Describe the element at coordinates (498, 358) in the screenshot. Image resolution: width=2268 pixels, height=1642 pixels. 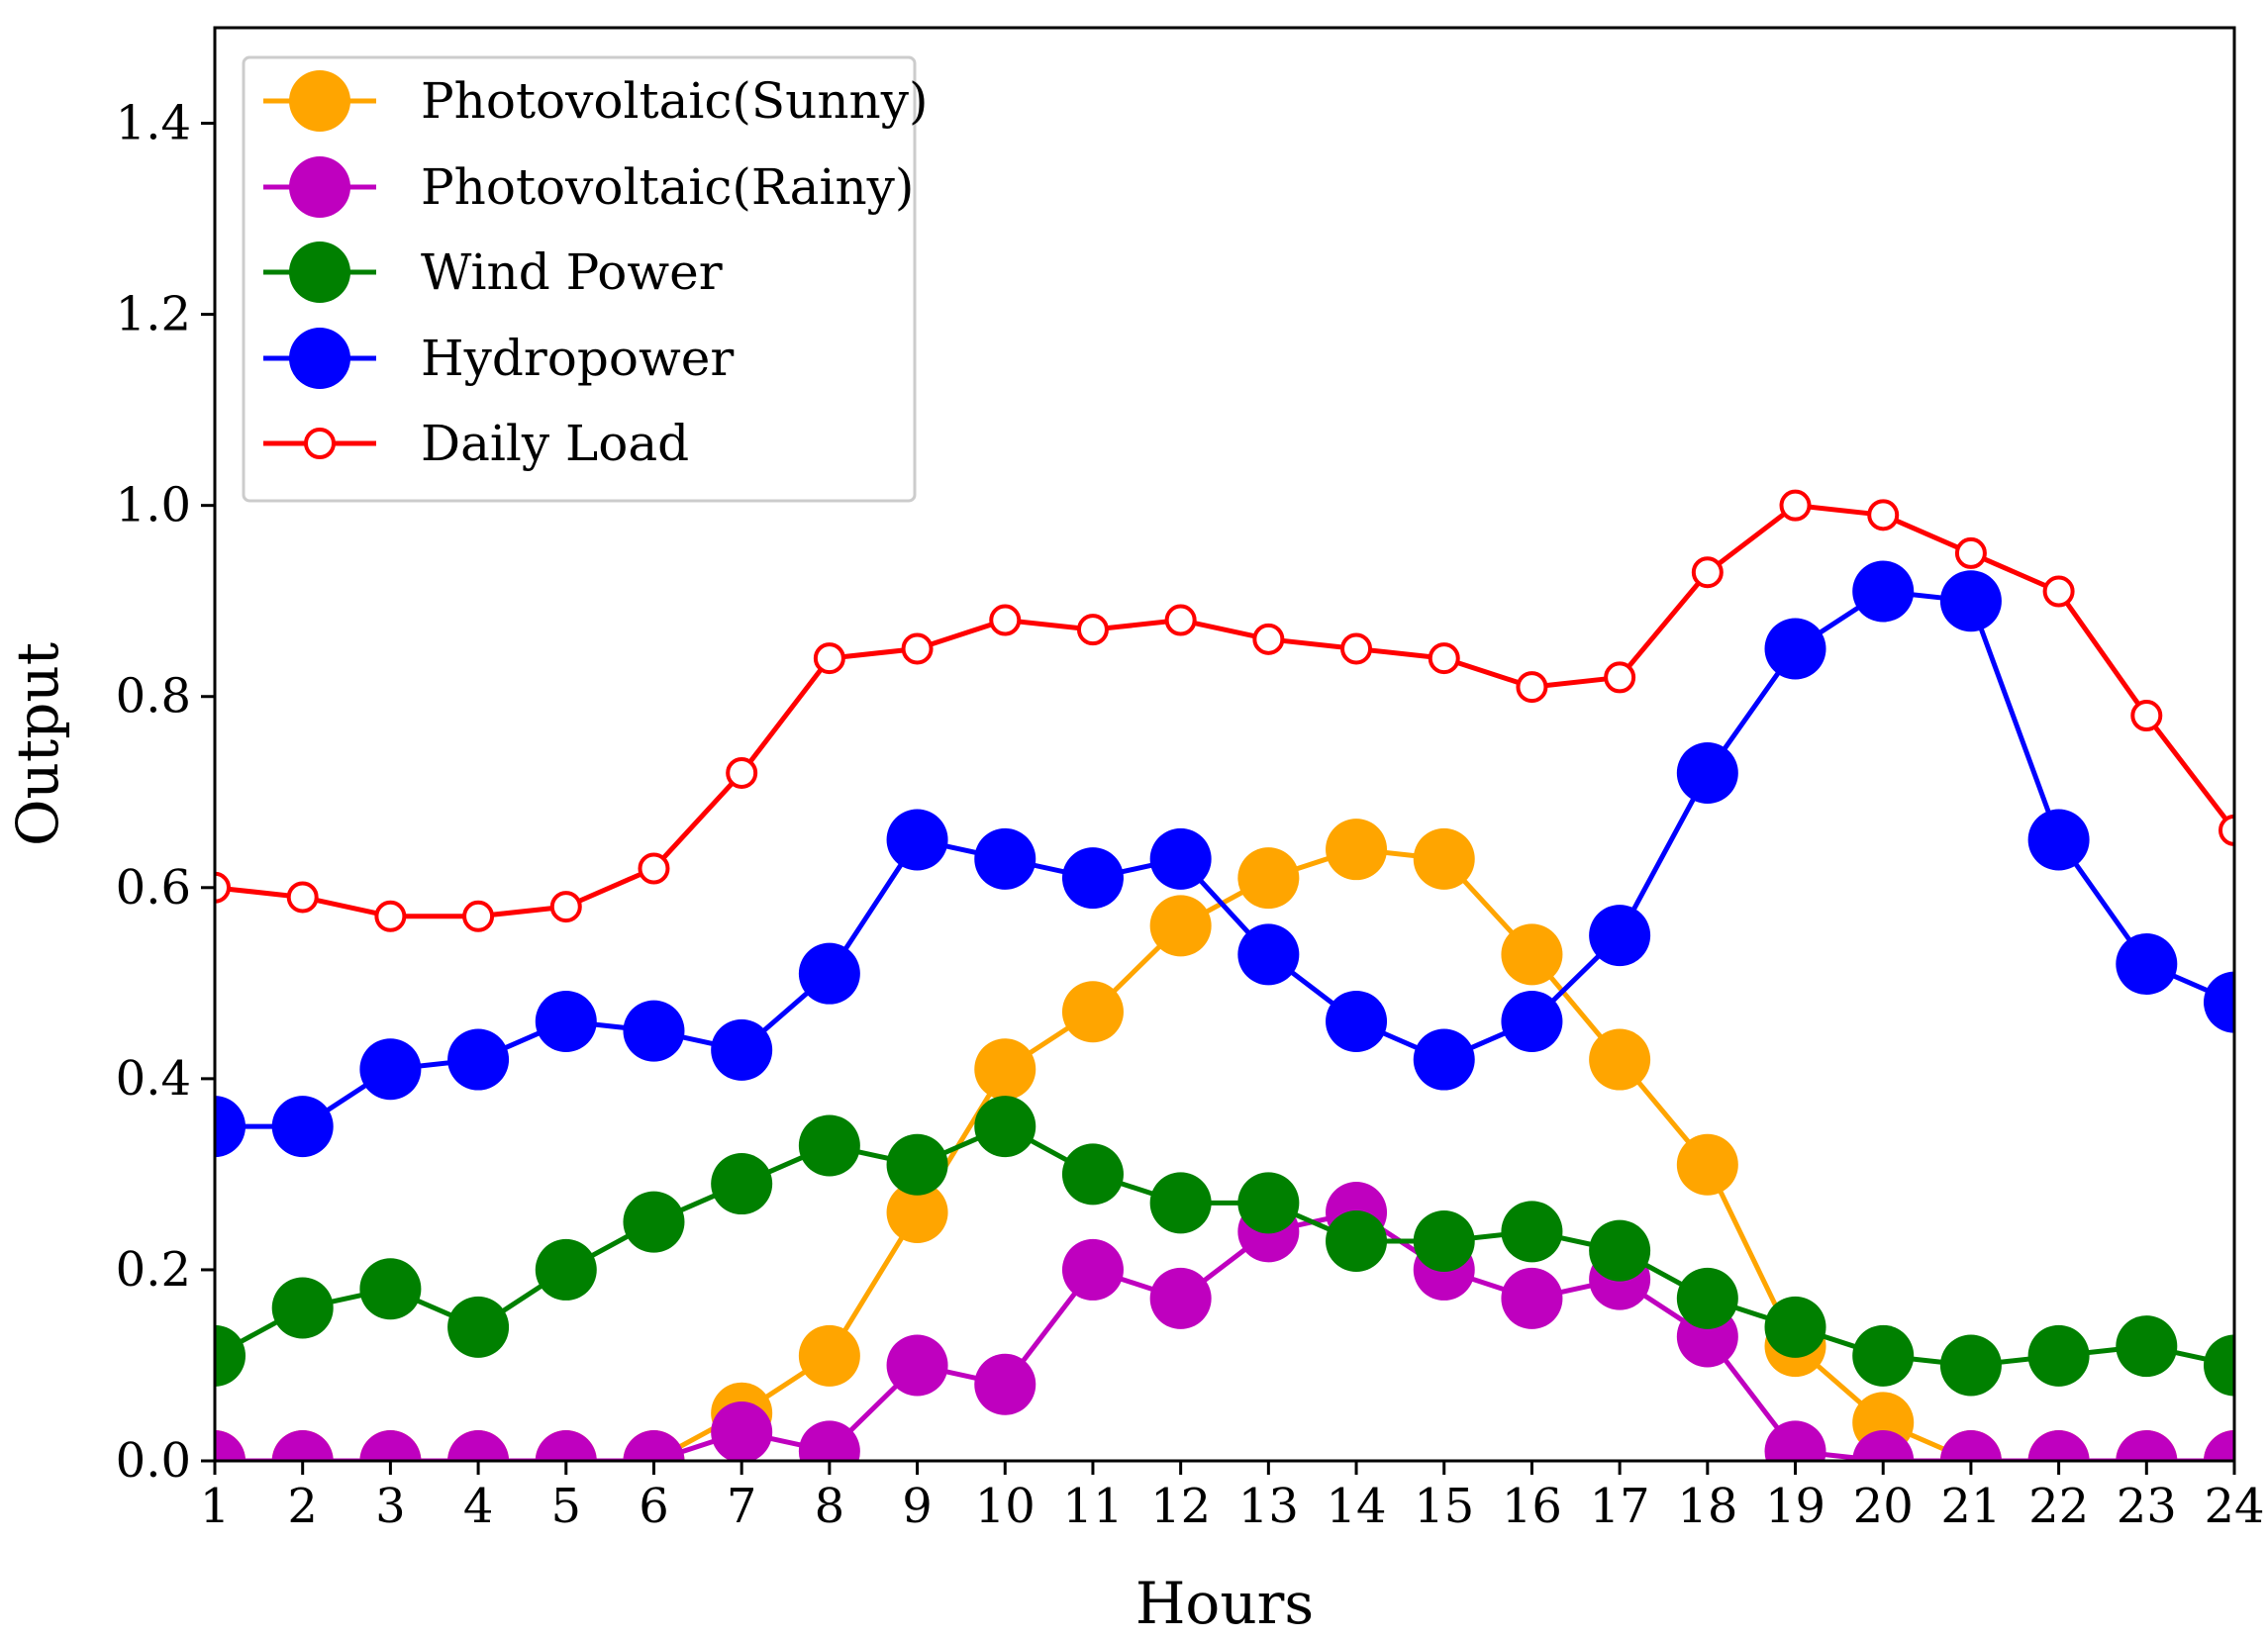
I see `legend-item-hydropower: Hydropower` at that location.